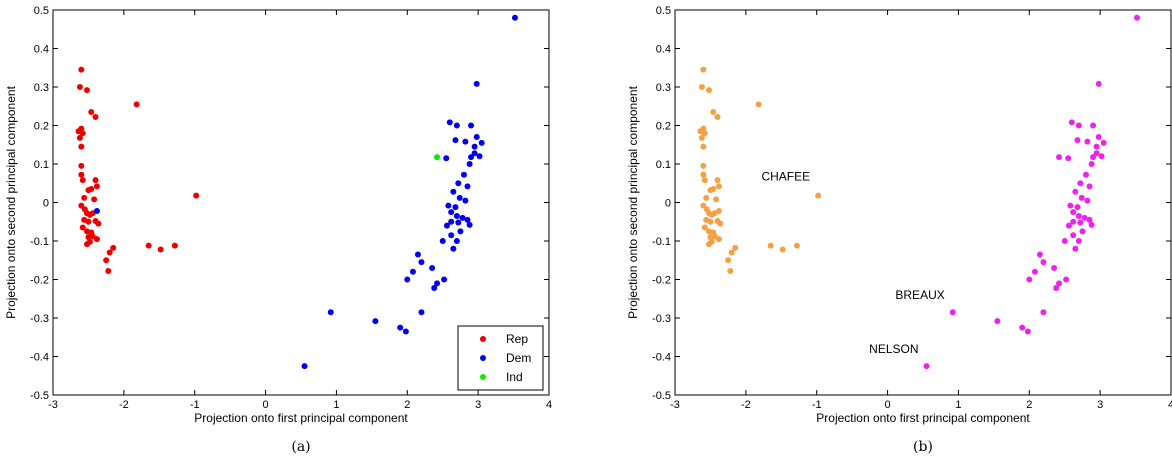  Describe the element at coordinates (663, 165) in the screenshot. I see `y-tick-label: 0.1` at that location.